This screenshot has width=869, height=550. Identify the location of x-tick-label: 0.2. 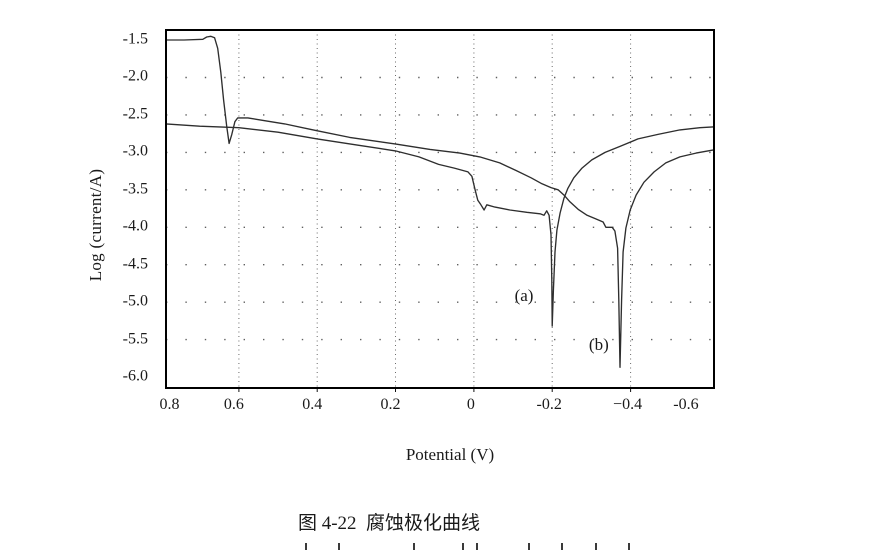
(390, 404).